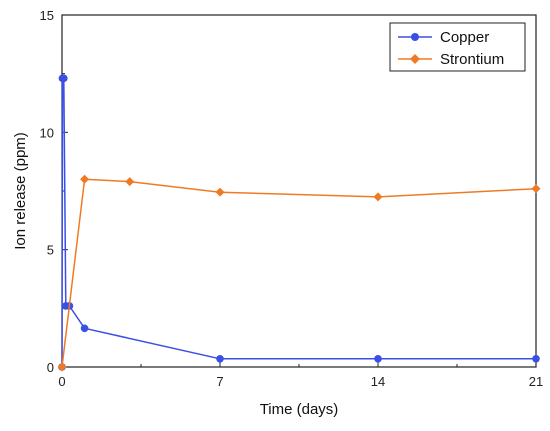 This screenshot has height=431, width=550. I want to click on x-axis-title: Time (days), so click(299, 409).